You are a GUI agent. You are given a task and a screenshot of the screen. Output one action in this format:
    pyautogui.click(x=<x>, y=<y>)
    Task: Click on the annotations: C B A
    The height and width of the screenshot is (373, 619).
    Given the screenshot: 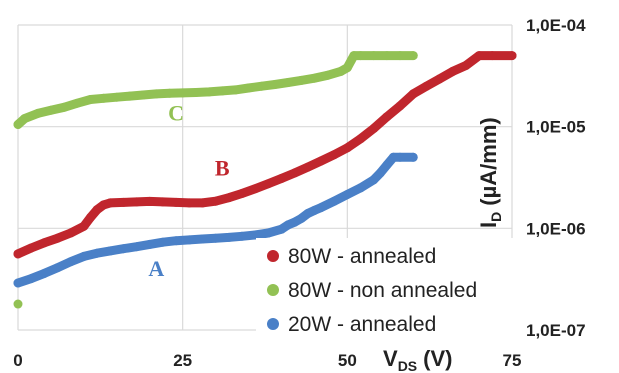 What is the action you would take?
    pyautogui.click(x=188, y=190)
    